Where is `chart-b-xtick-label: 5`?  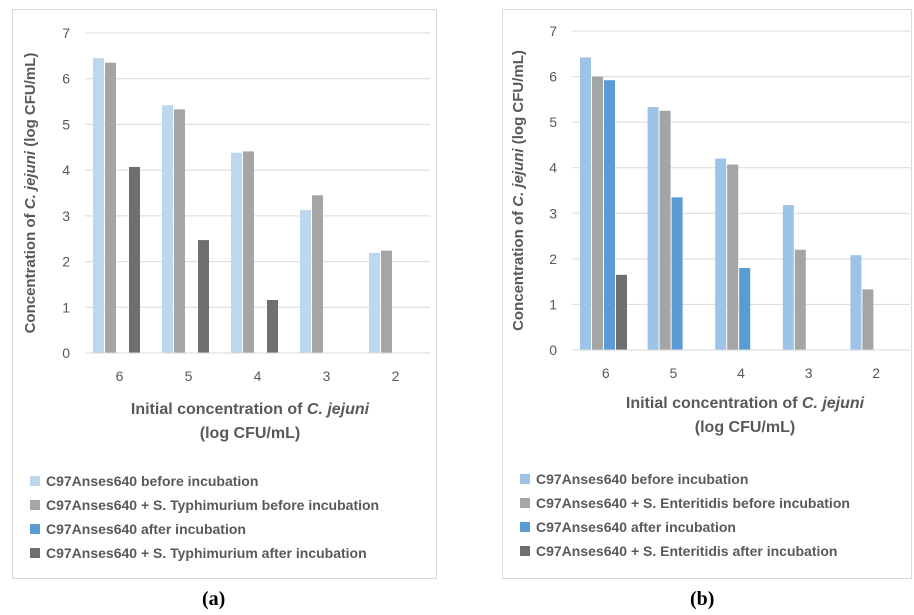
chart-b-xtick-label: 5 is located at coordinates (674, 373).